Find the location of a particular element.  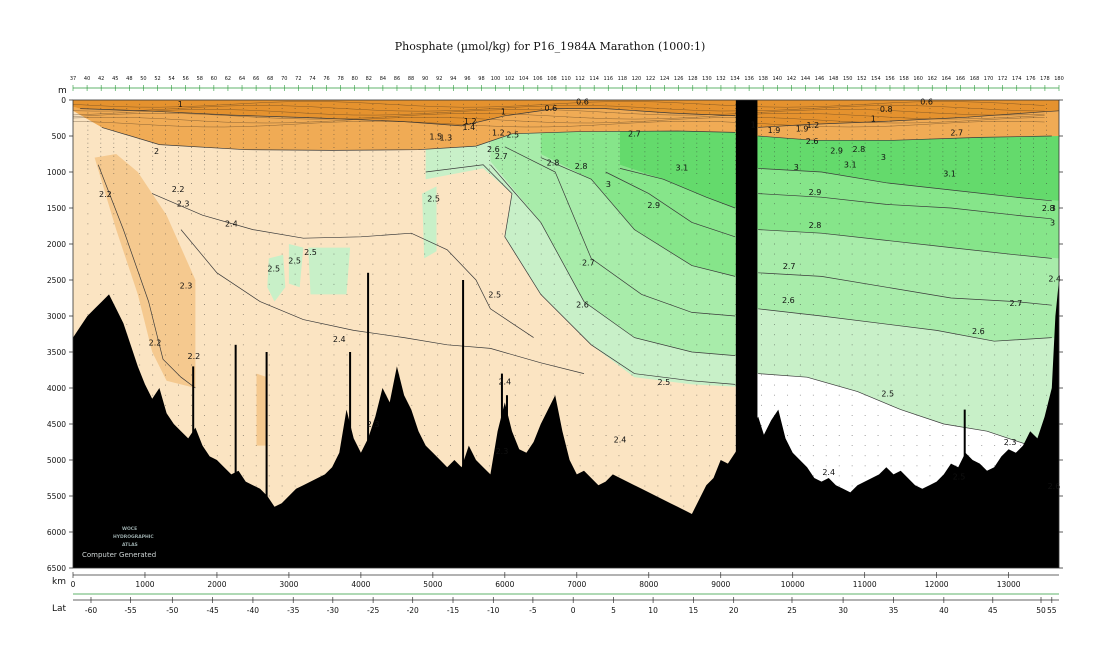

lat-tick-label-10: 10 is located at coordinates (653, 610).